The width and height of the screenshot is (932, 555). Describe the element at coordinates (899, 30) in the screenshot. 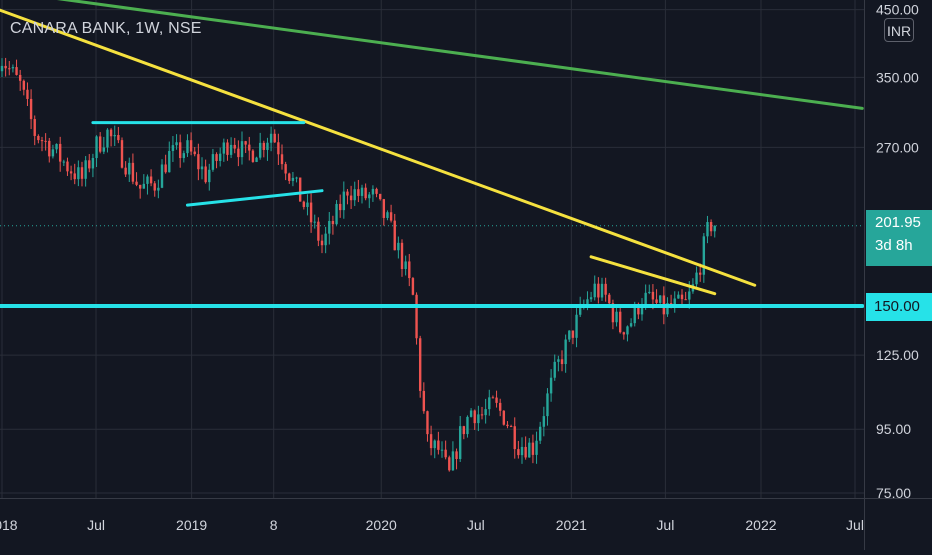

I see `currency-badge: INR` at that location.